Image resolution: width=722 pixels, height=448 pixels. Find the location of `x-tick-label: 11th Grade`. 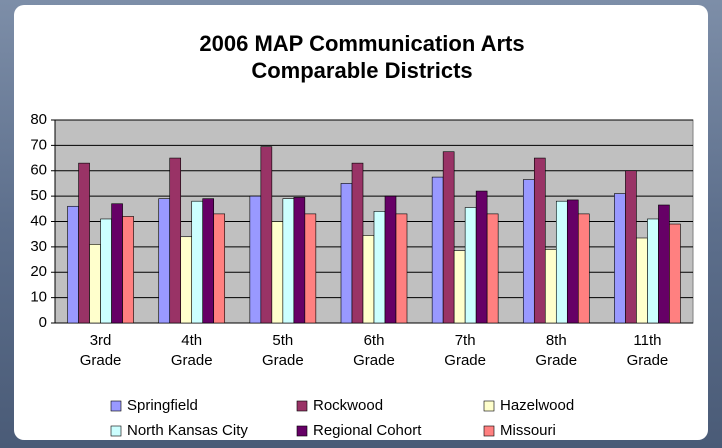

x-tick-label: 11th Grade is located at coordinates (647, 350).